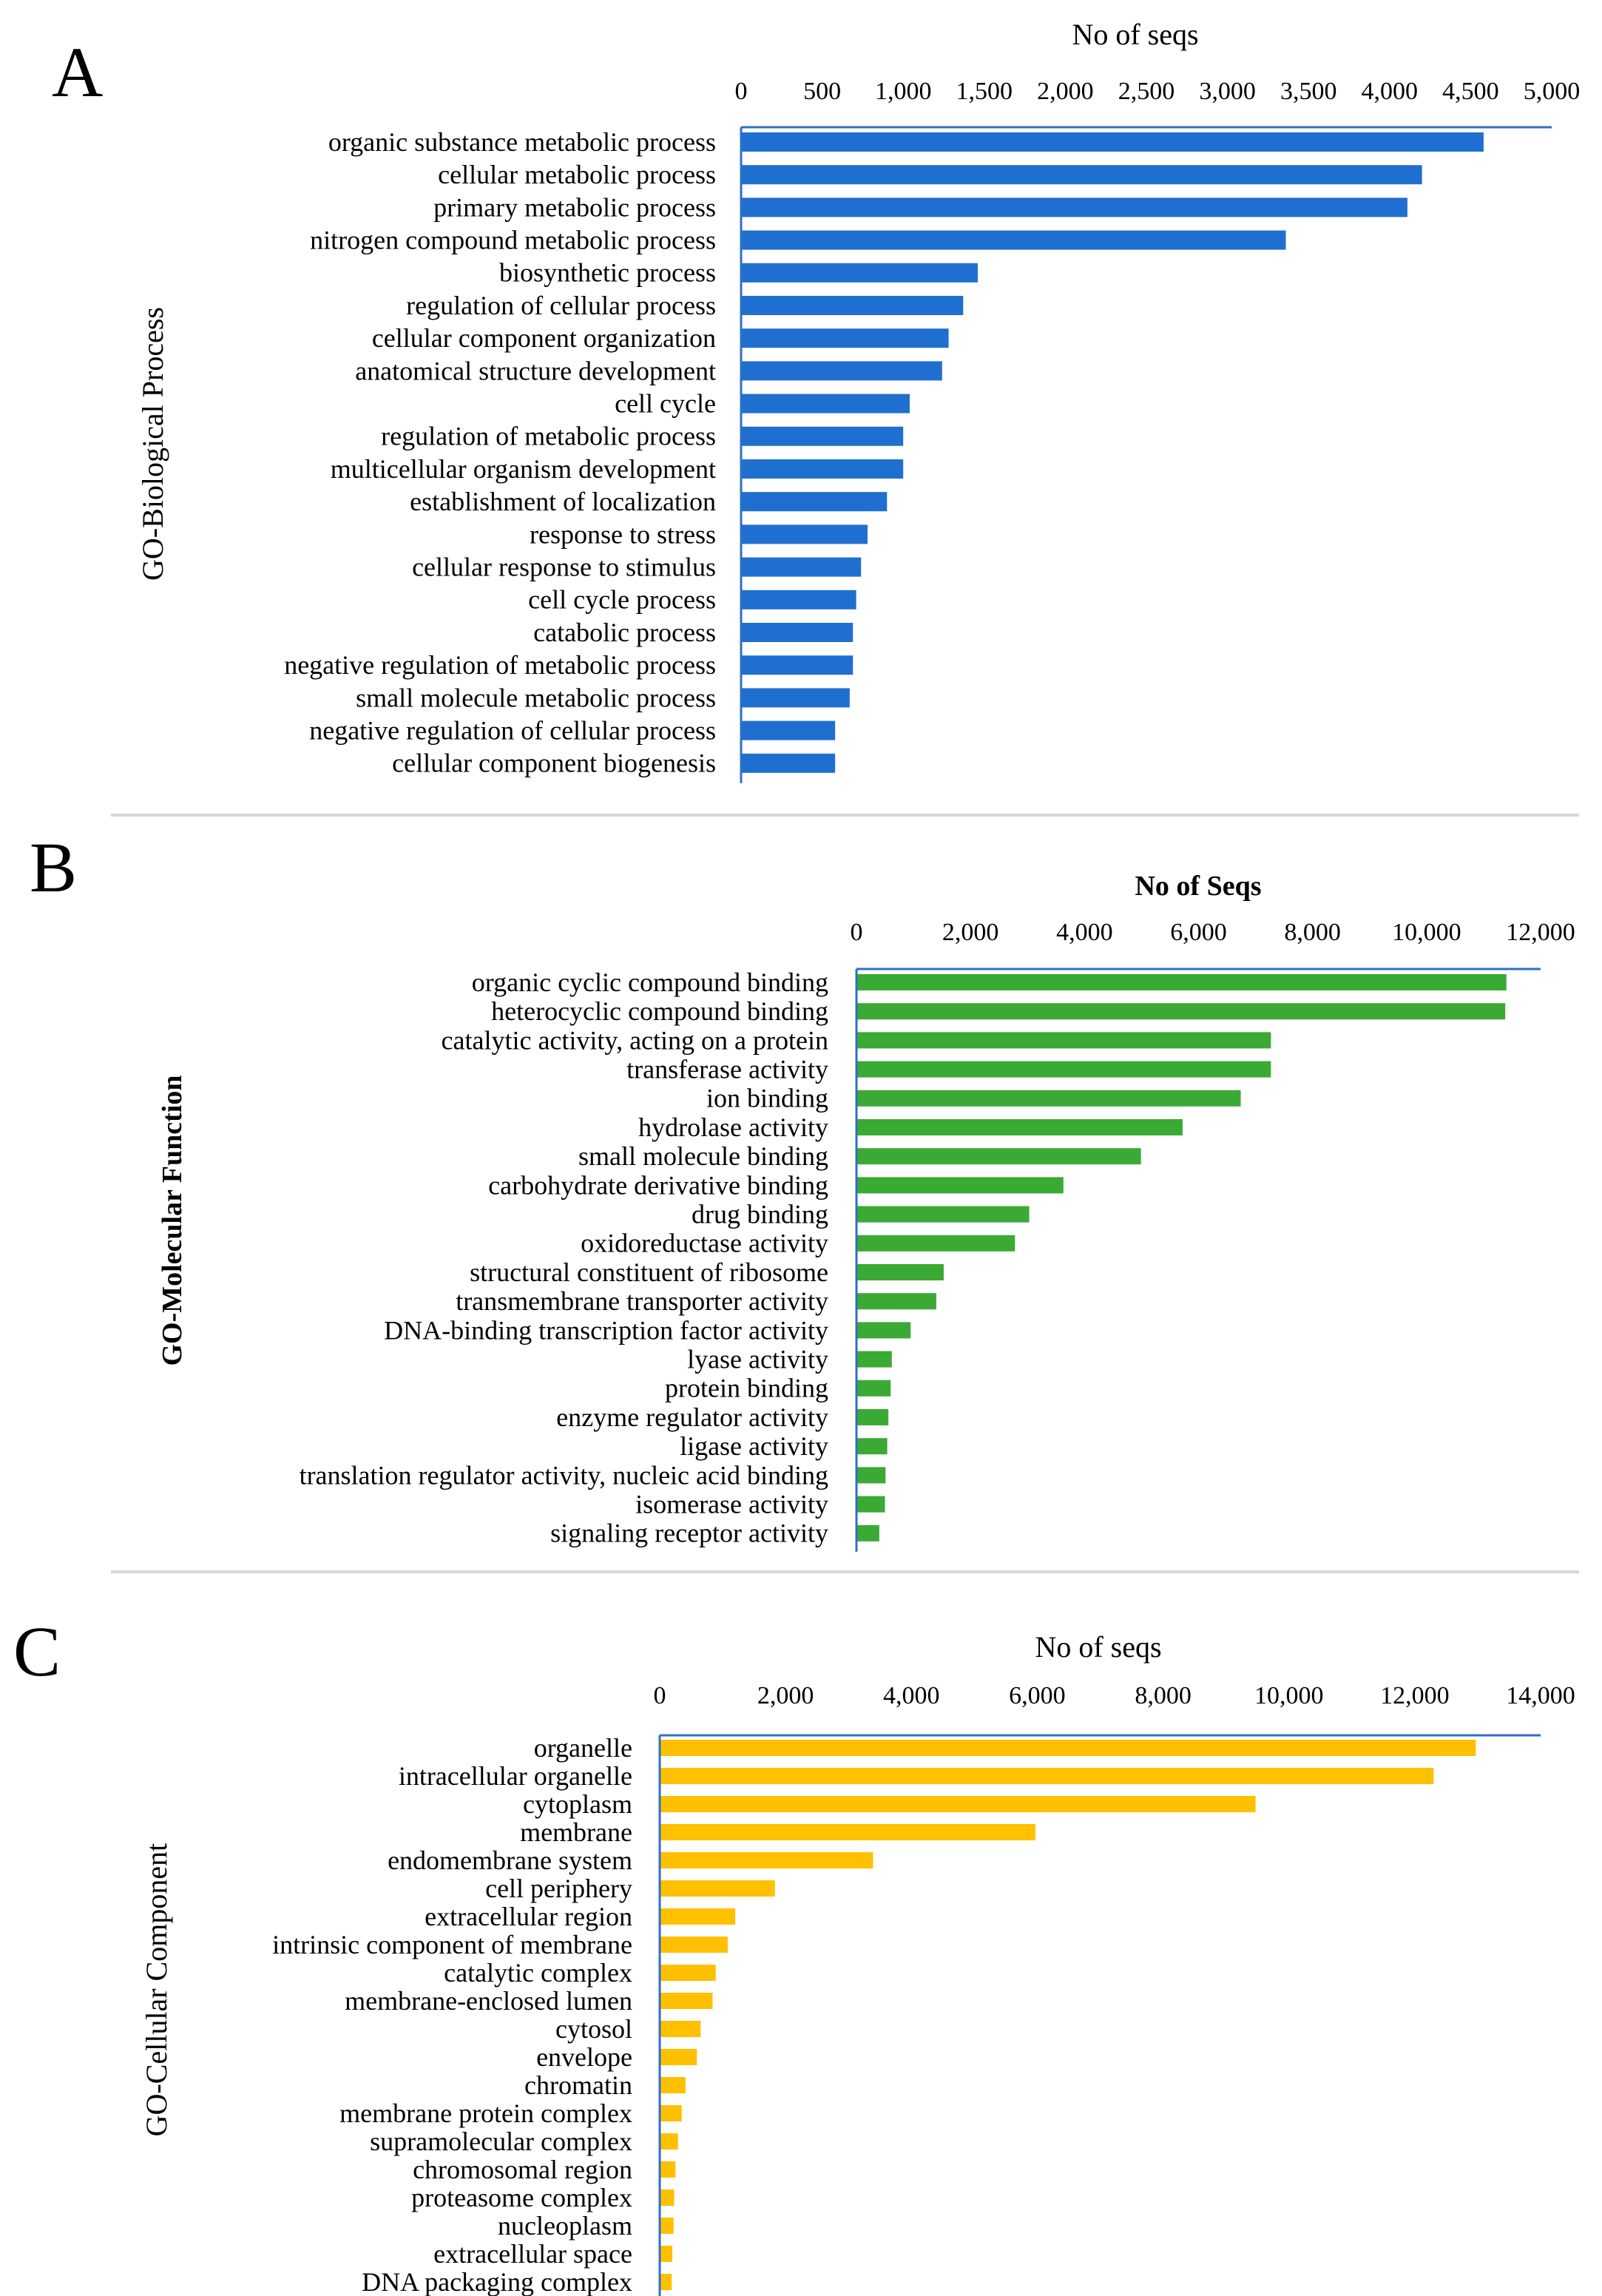 The height and width of the screenshot is (2296, 1602). I want to click on category-label: organic substance metabolic process, so click(522, 142).